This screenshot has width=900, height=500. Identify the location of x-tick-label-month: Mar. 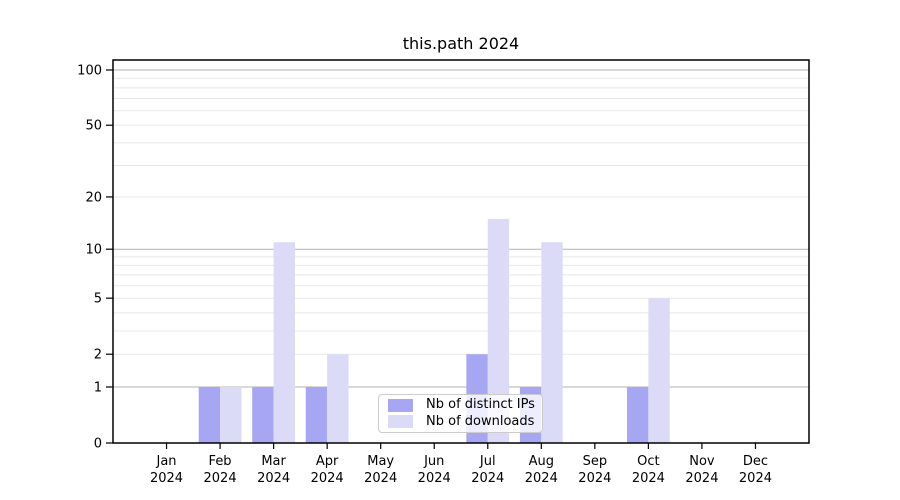
(273, 461).